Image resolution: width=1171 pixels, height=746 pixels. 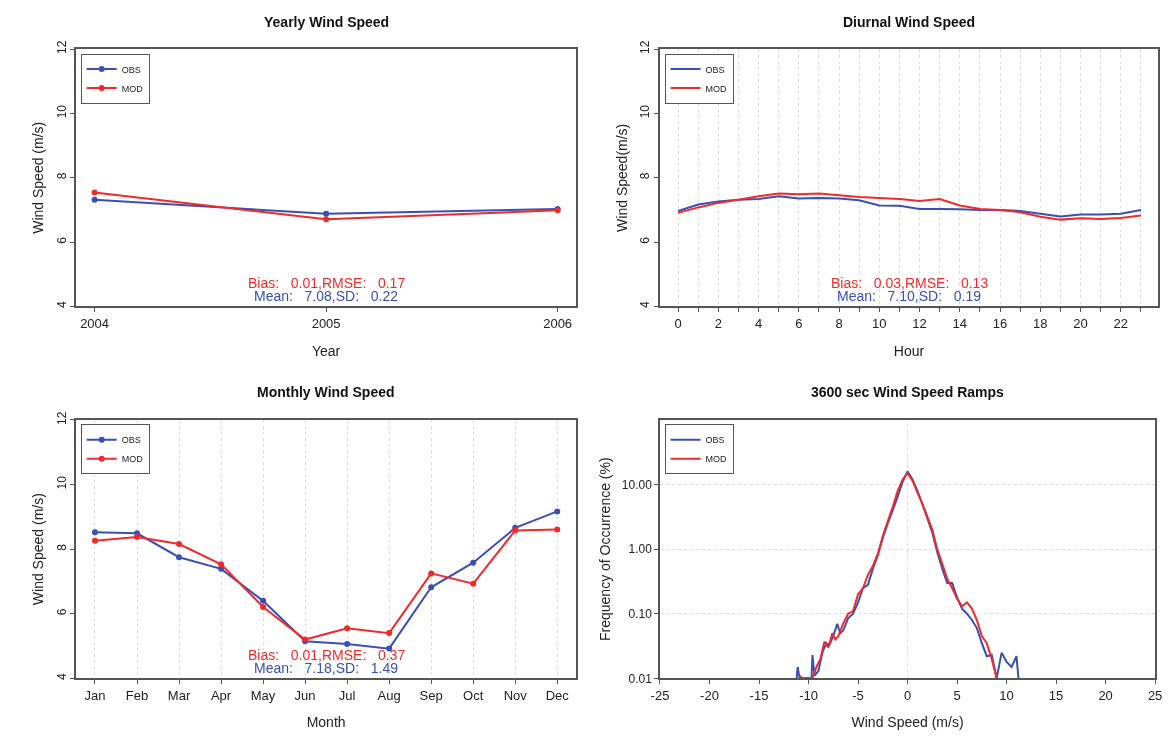 I want to click on y-tick-label: 10.00, so click(x=637, y=484).